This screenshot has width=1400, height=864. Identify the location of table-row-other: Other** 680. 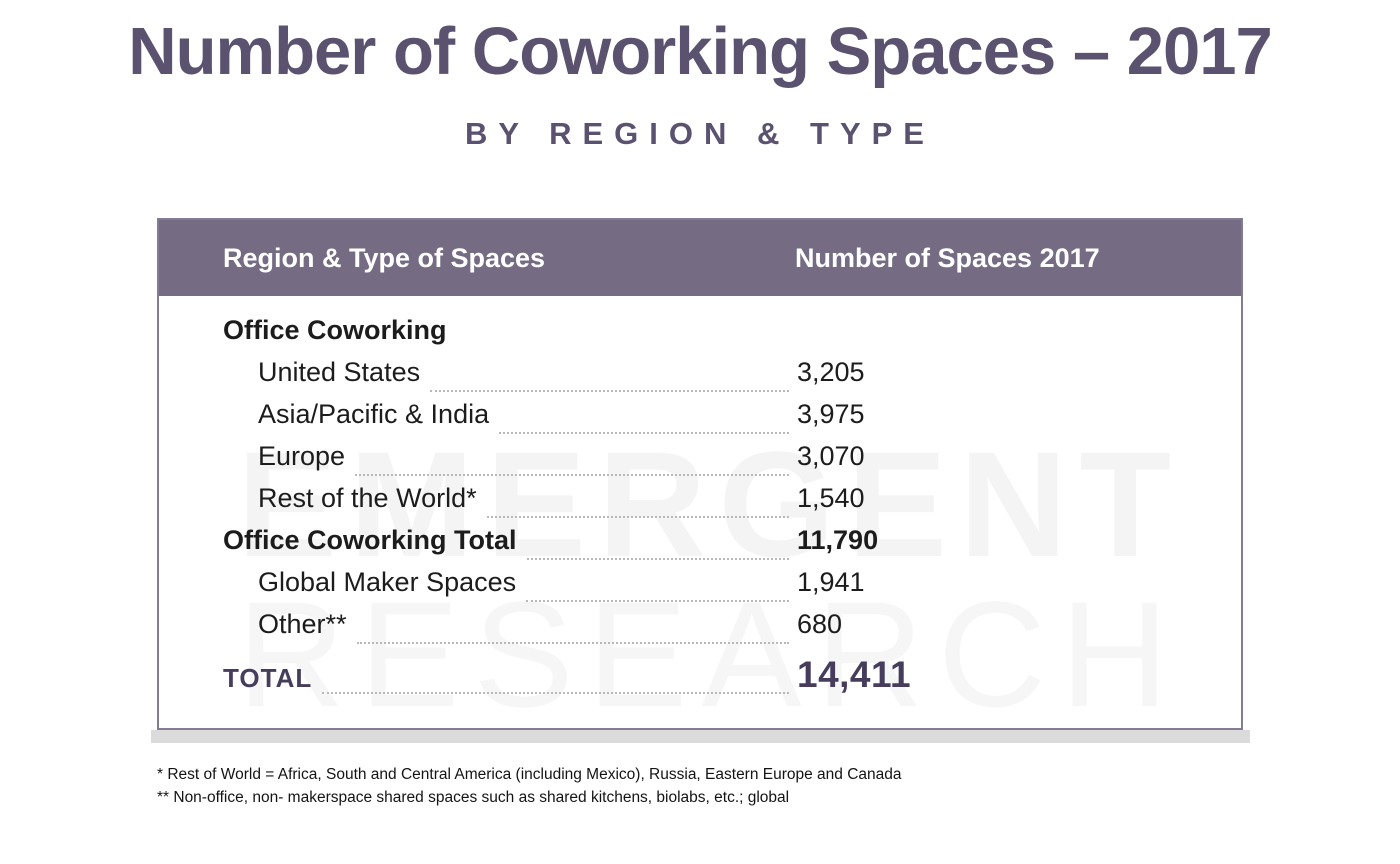
(700, 630).